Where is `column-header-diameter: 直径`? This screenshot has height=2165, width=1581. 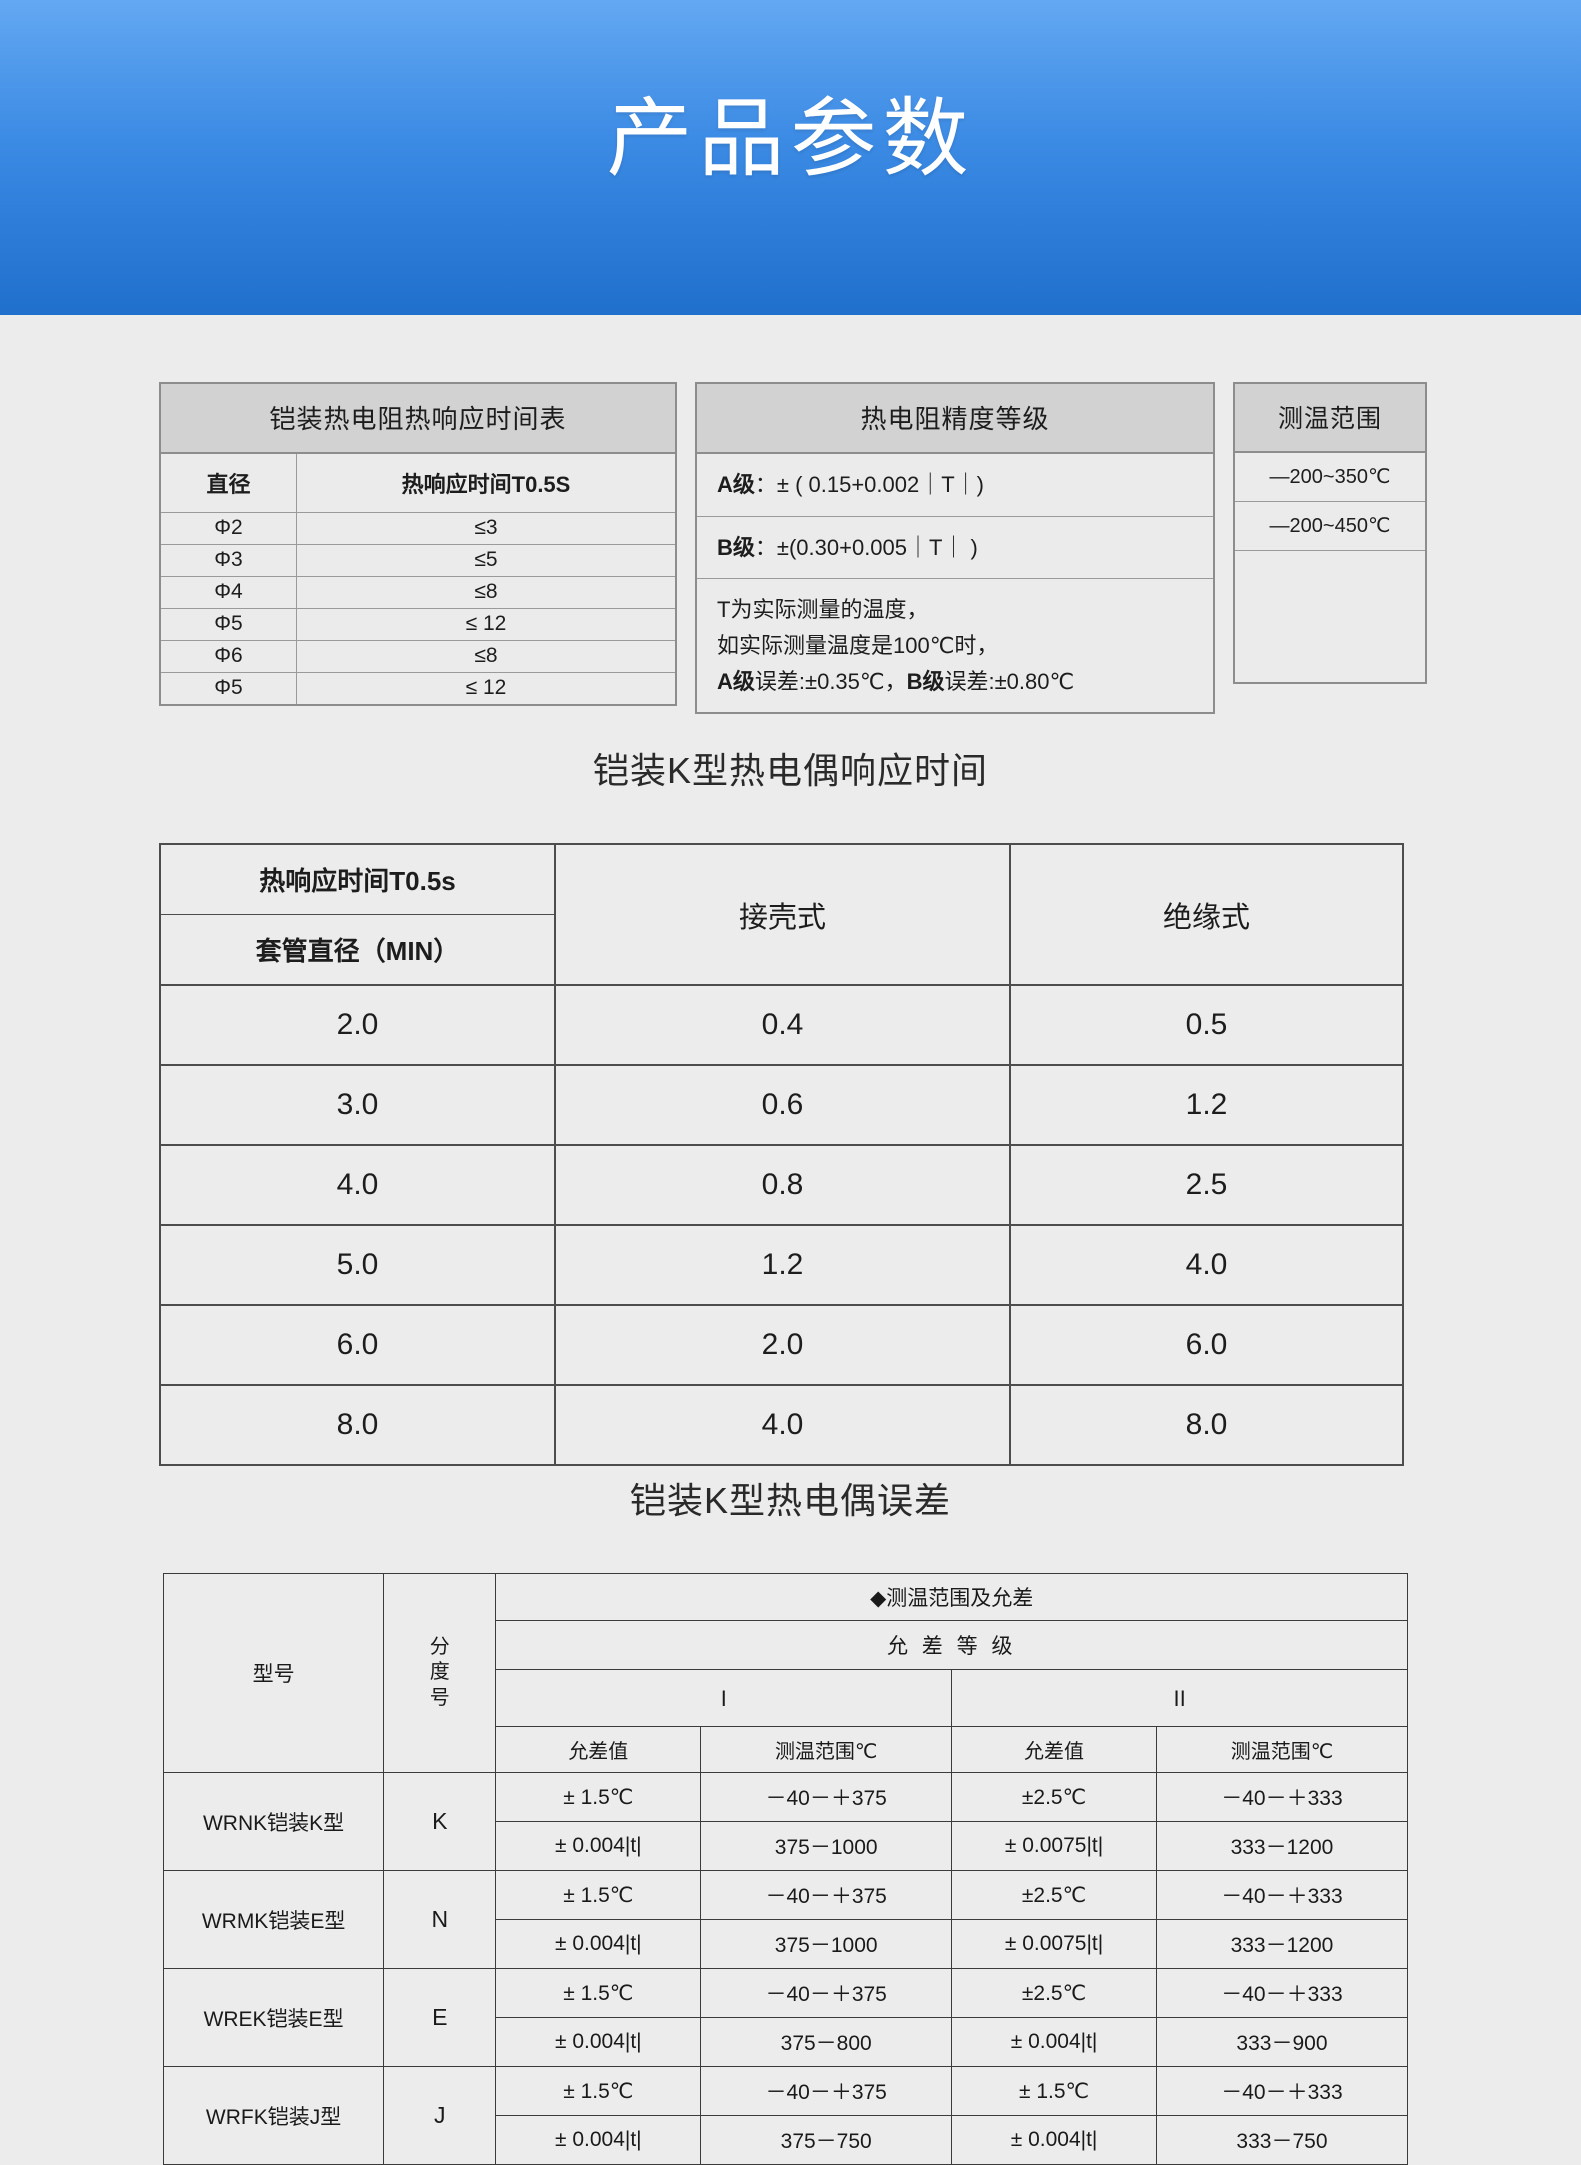
column-header-diameter: 直径 is located at coordinates (229, 483).